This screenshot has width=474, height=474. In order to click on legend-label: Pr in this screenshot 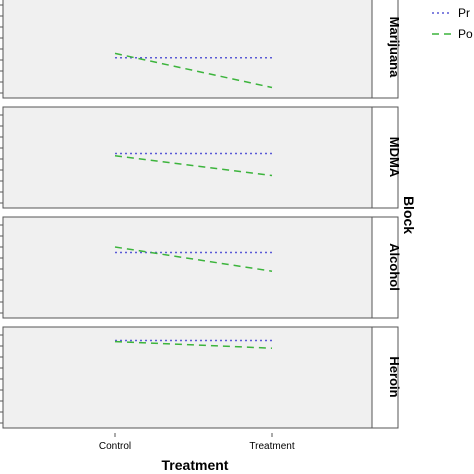, I will do `click(464, 13)`.